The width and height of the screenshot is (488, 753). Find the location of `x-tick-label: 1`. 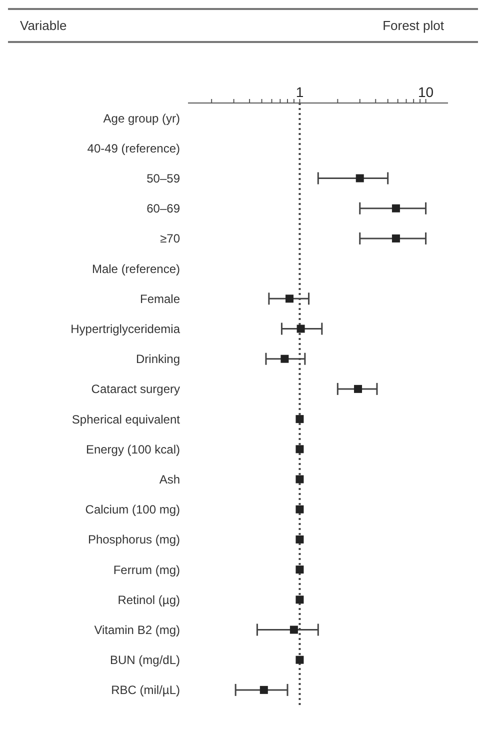

x-tick-label: 1 is located at coordinates (300, 92).